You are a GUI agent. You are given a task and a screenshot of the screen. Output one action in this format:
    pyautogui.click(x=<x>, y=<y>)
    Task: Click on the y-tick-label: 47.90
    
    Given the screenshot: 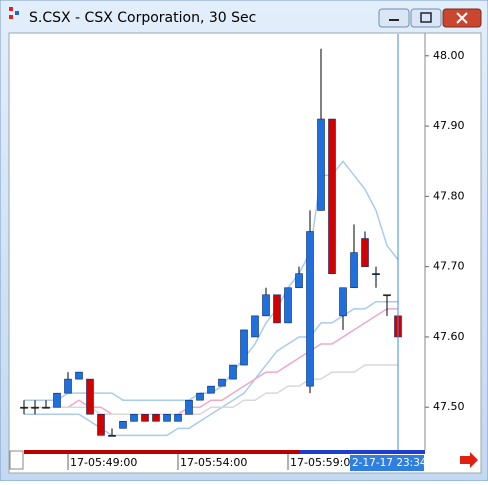 What is the action you would take?
    pyautogui.click(x=449, y=125)
    